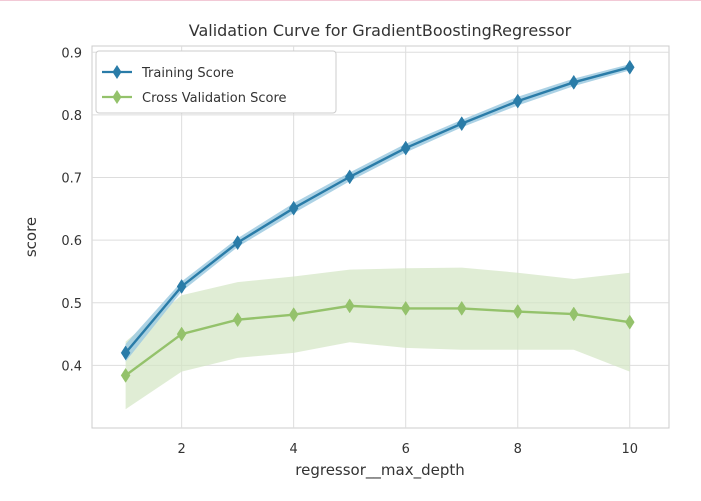 The image size is (701, 501). I want to click on x-axis-label: regressor__max_depth, so click(379, 470).